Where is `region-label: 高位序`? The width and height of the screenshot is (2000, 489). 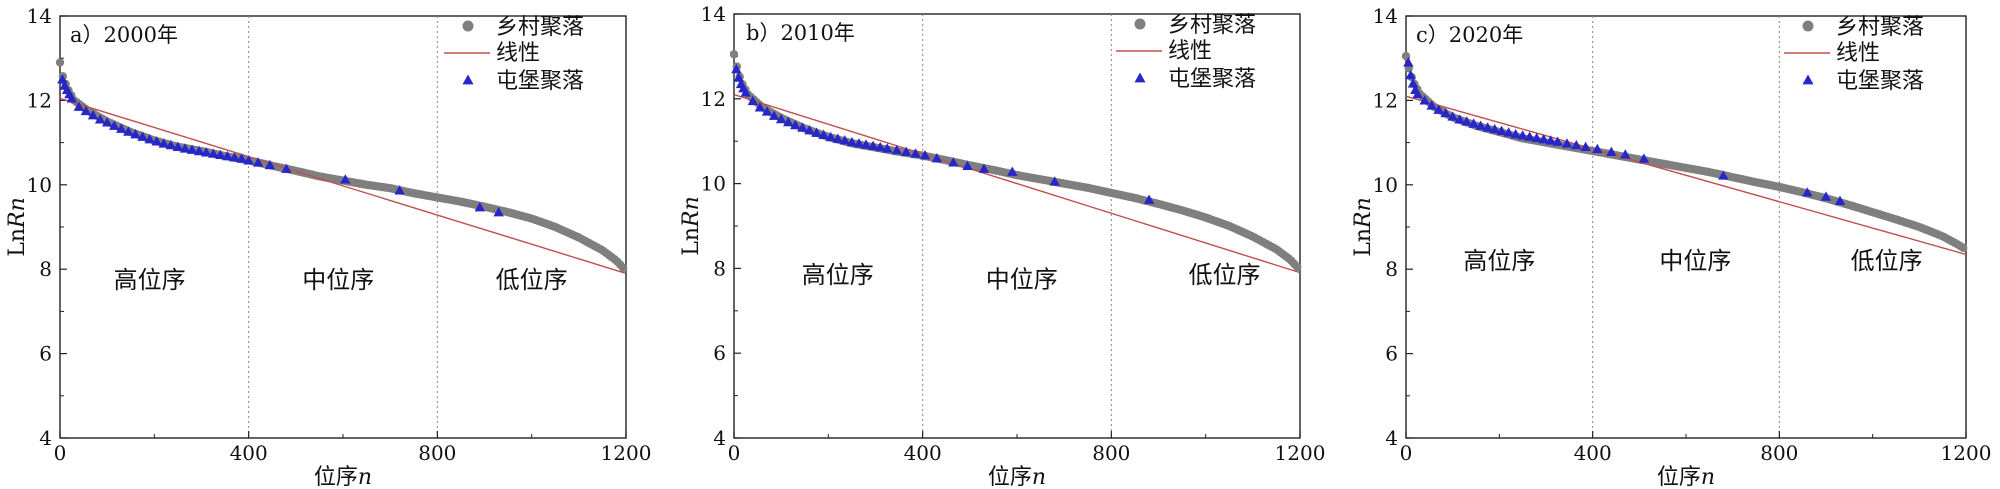 region-label: 高位序 is located at coordinates (838, 275).